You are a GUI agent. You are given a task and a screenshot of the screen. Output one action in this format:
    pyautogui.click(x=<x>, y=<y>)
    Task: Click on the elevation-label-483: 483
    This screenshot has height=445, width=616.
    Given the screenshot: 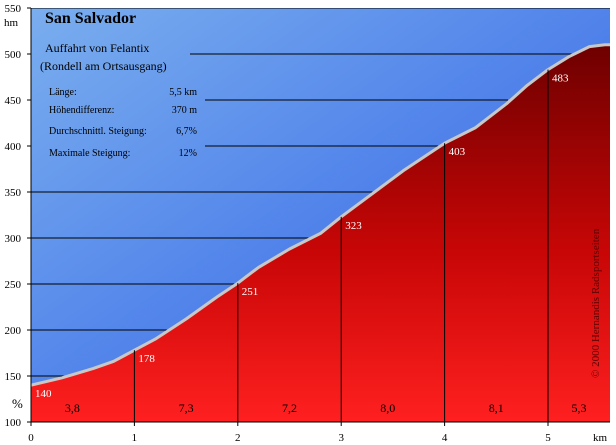 What is the action you would take?
    pyautogui.click(x=560, y=79)
    